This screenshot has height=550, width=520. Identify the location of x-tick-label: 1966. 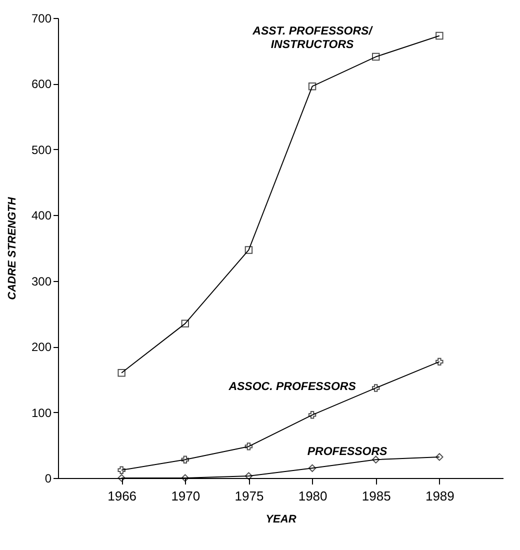
(122, 496).